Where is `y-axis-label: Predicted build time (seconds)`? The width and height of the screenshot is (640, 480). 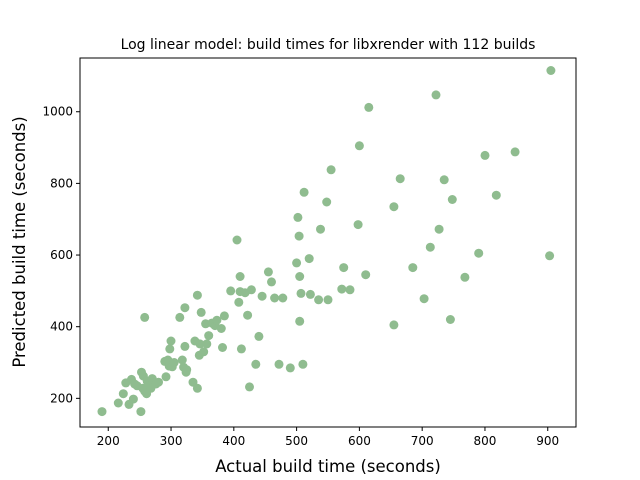
y-axis-label: Predicted build time (seconds) is located at coordinates (19, 241).